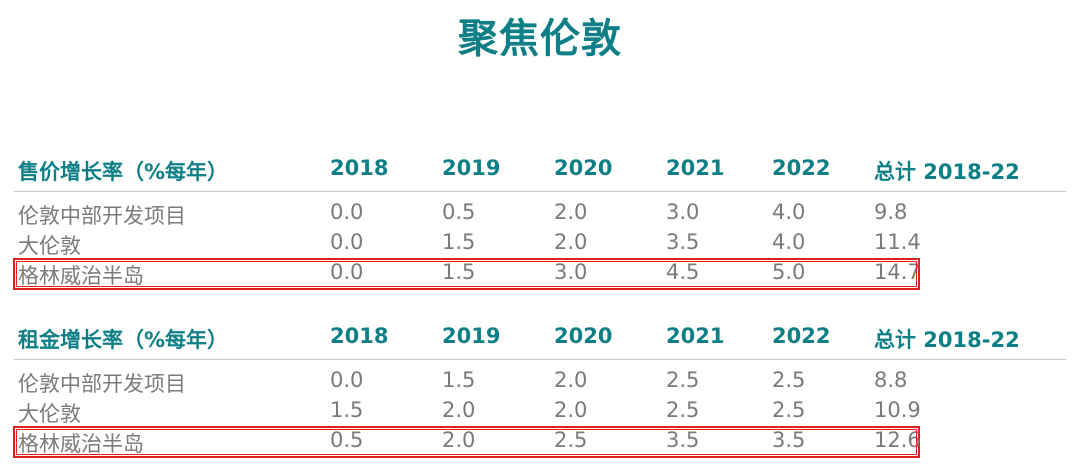  I want to click on table-row: 伦敦中部开发项目 0.0 1.5 2.0 2.5 2.5 8.8, so click(540, 382).